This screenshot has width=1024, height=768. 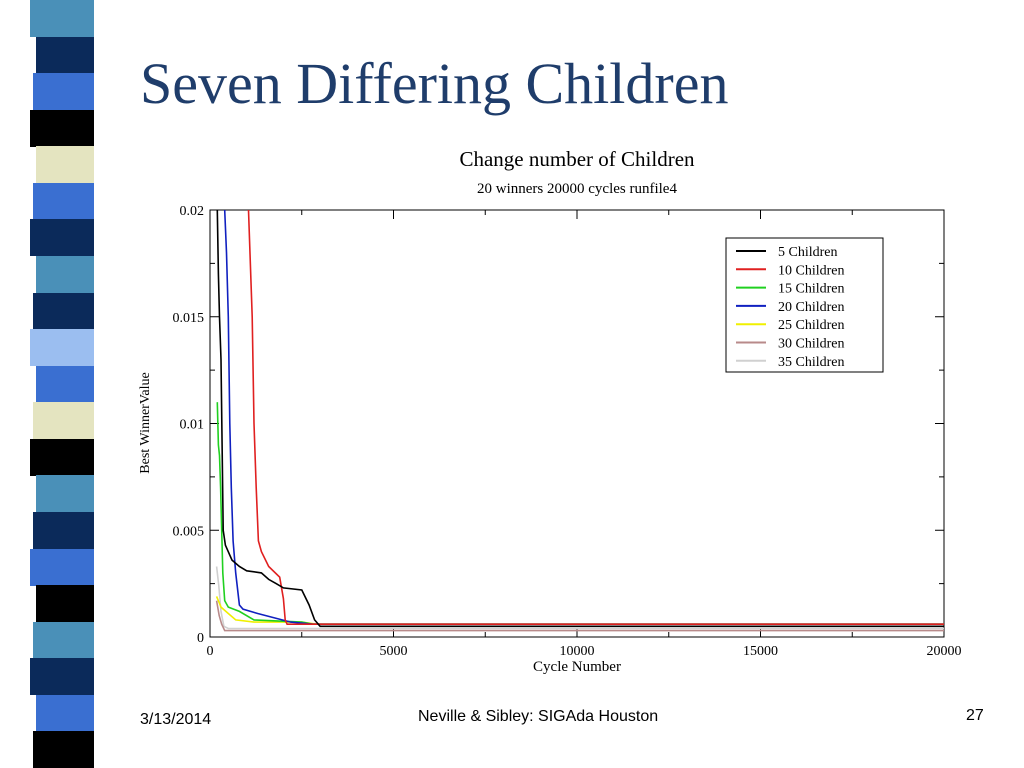 What do you see at coordinates (577, 159) in the screenshot?
I see `chart-title: Change number of Children` at bounding box center [577, 159].